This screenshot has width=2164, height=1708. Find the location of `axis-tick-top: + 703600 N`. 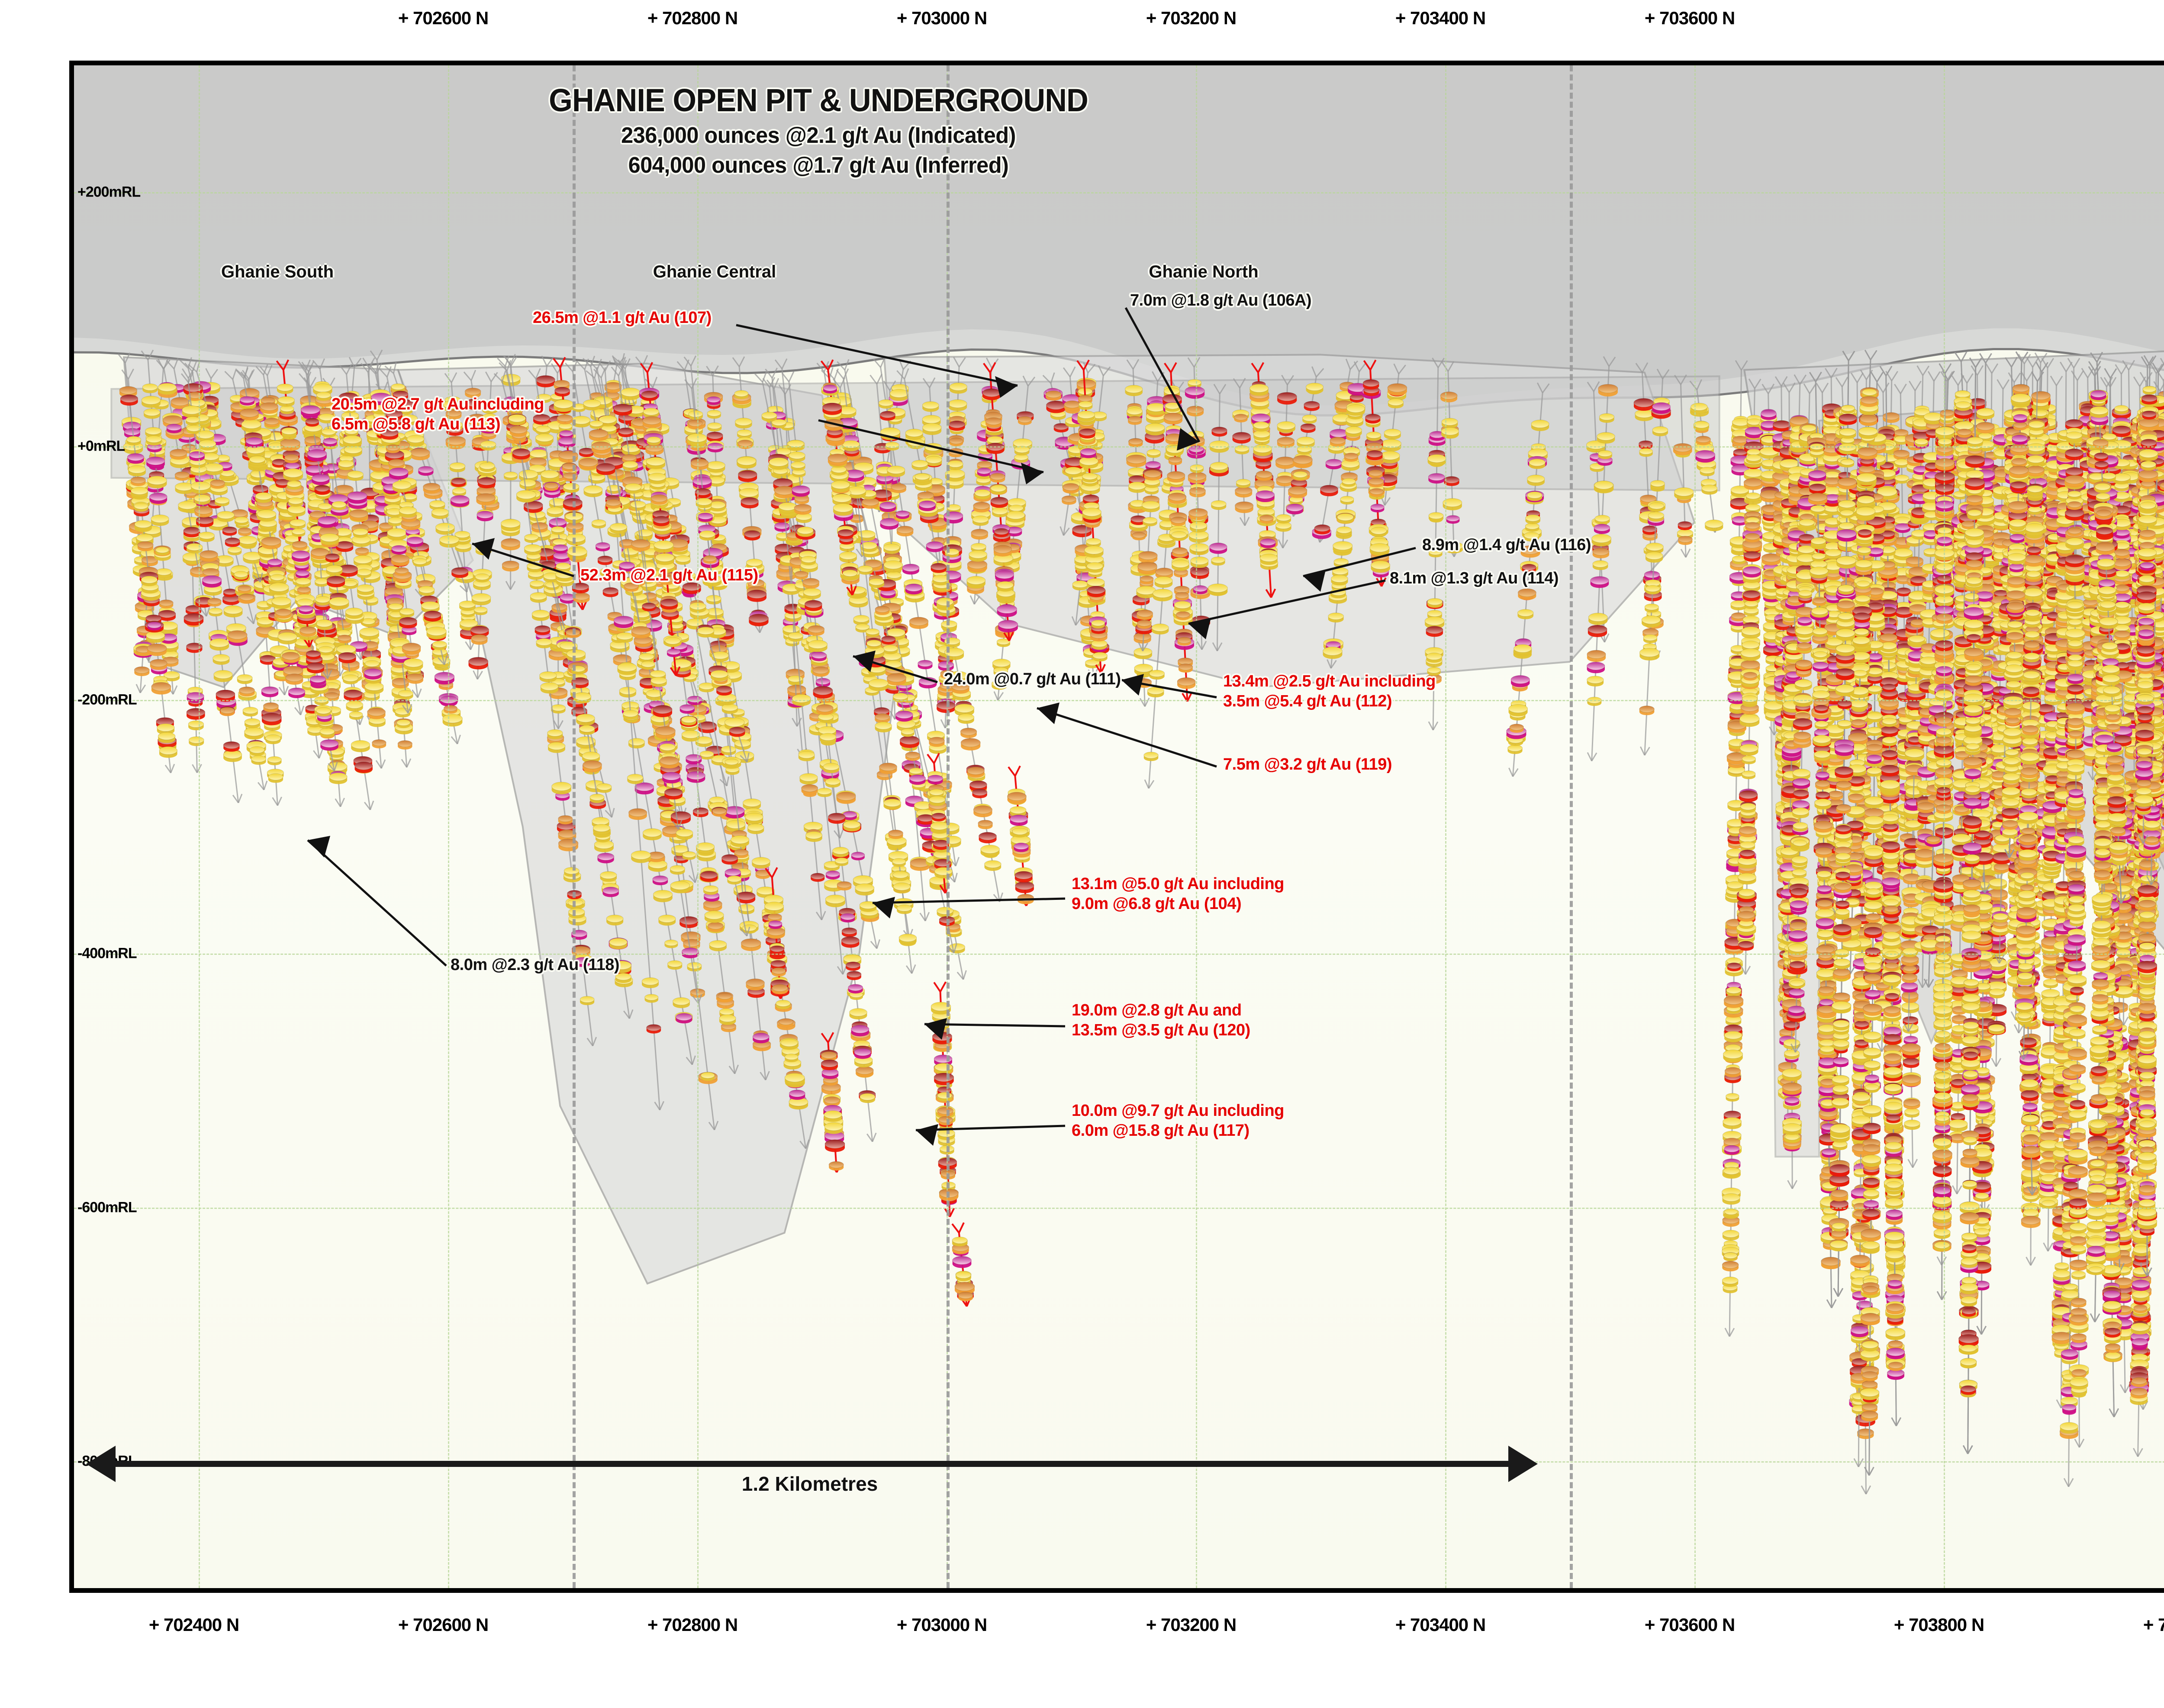

axis-tick-top: + 703600 N is located at coordinates (1690, 18).